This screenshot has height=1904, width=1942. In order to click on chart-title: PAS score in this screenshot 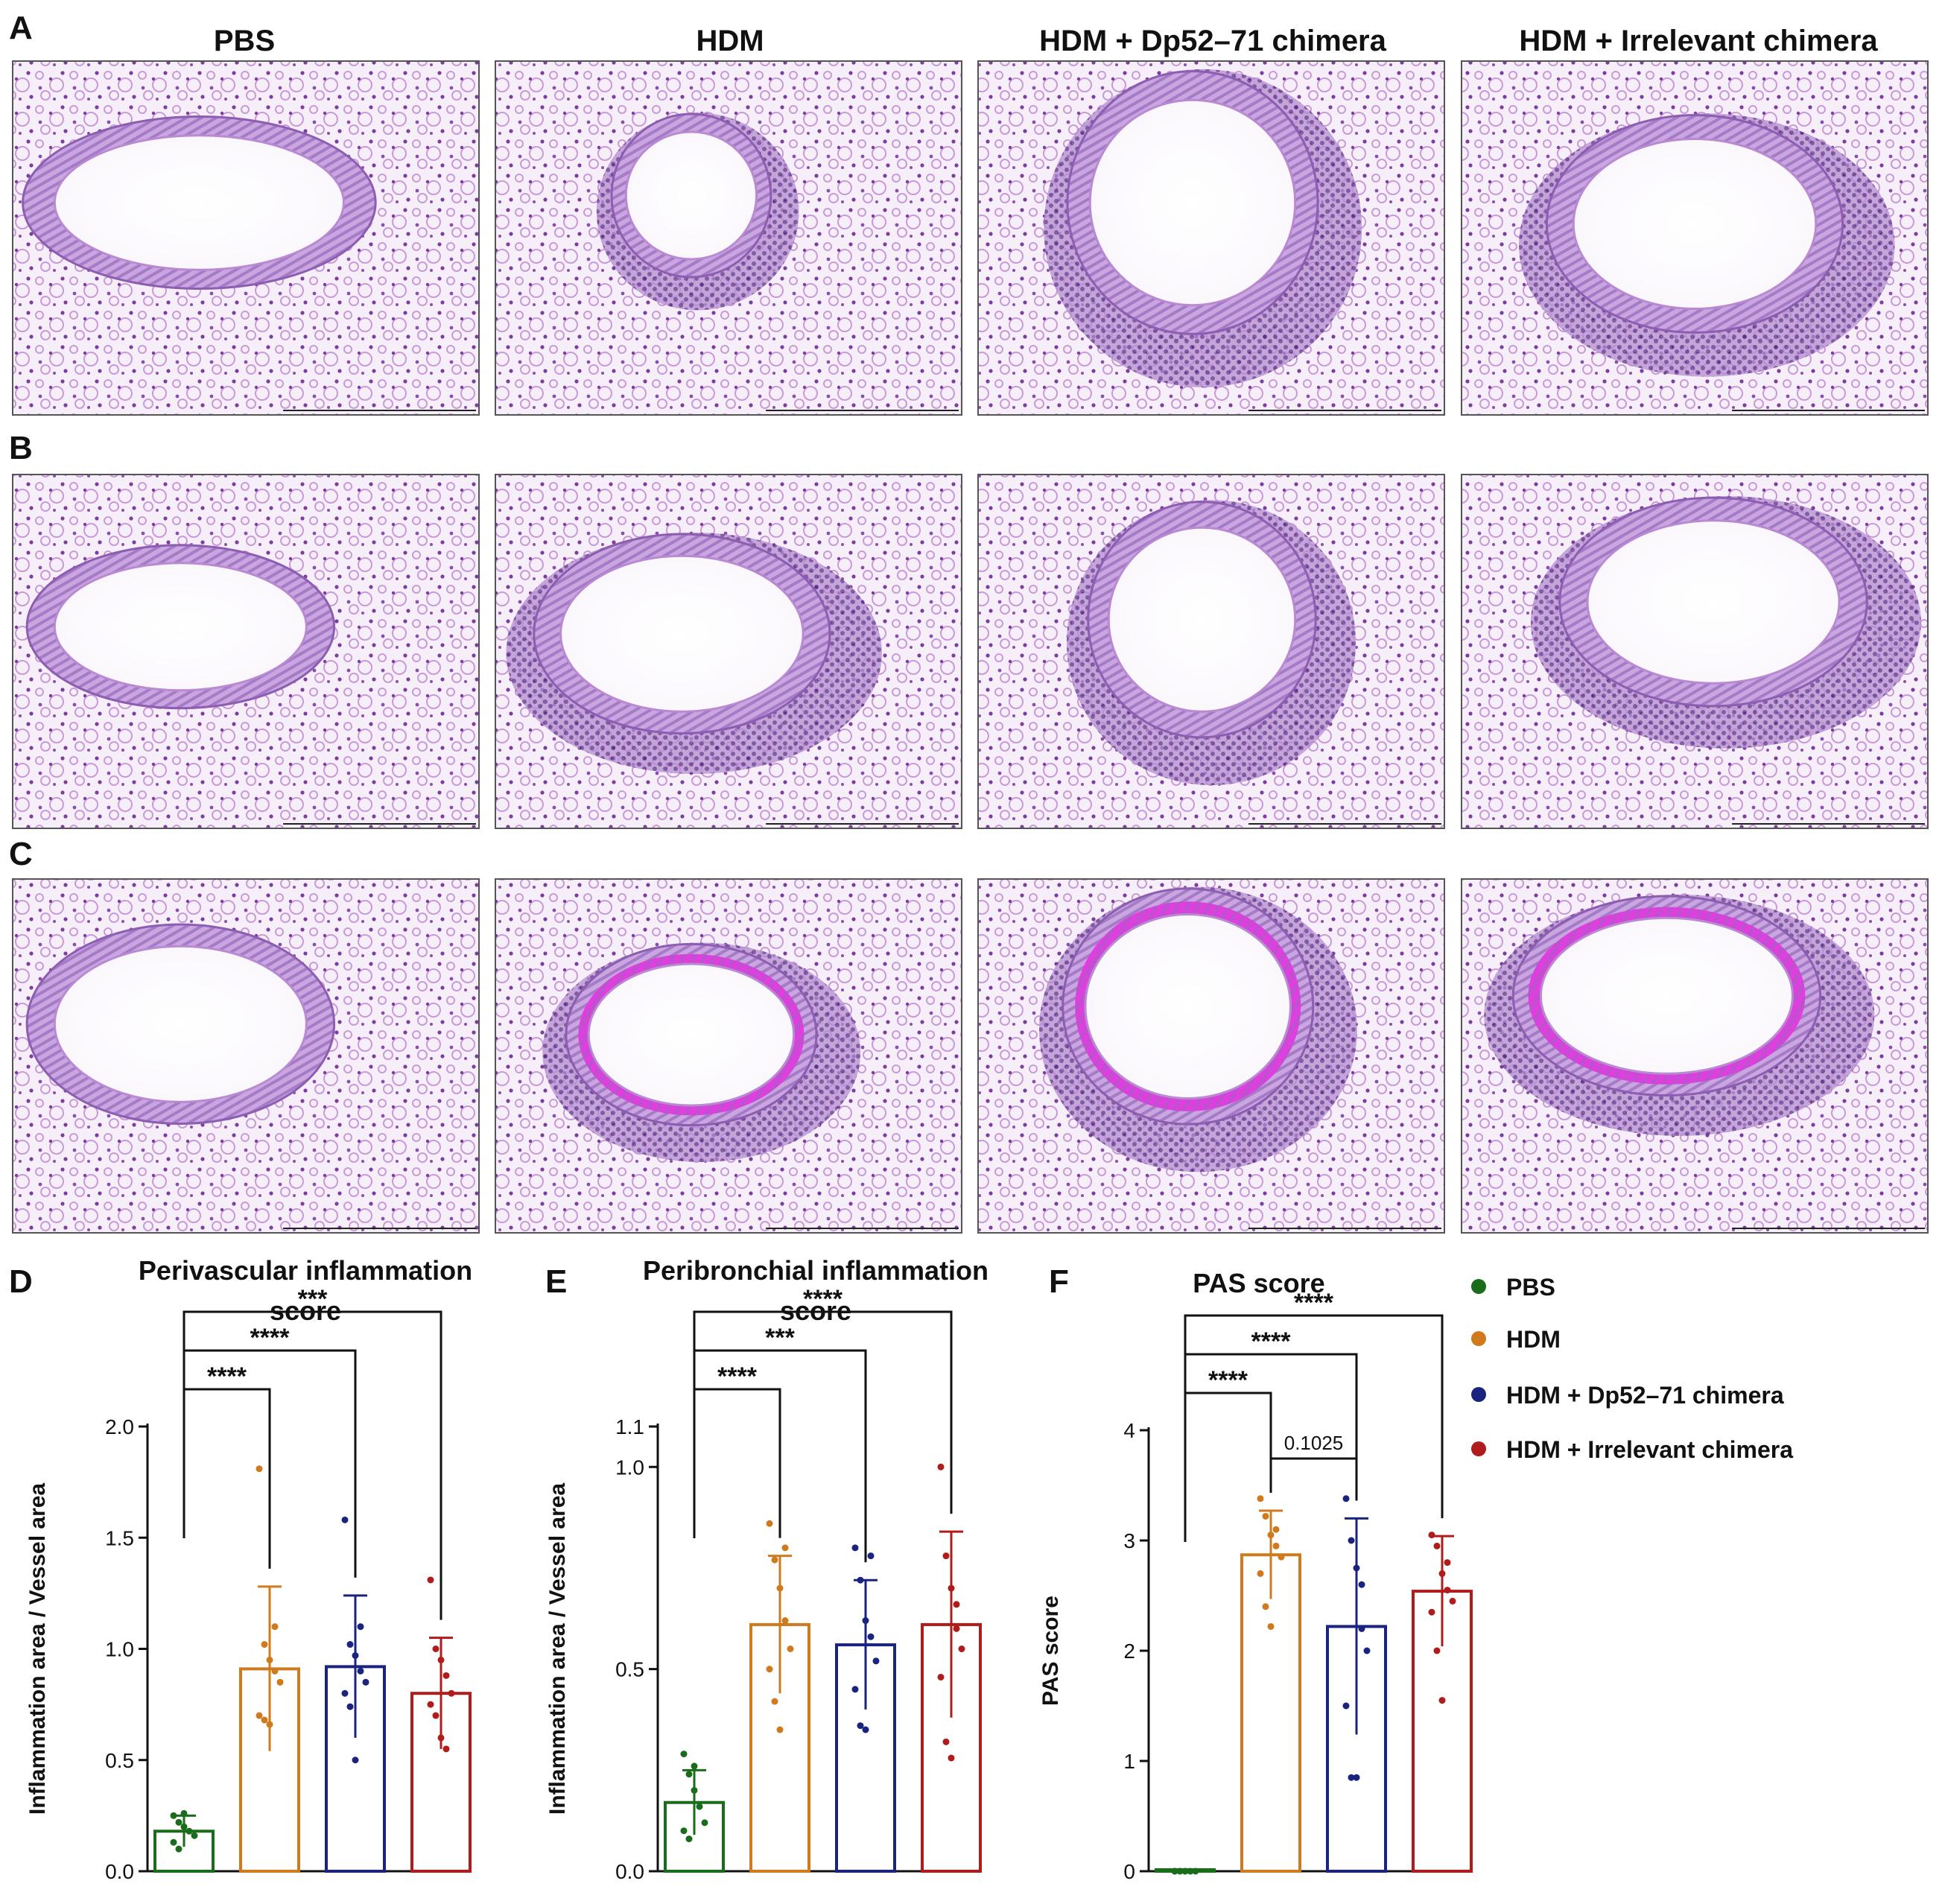, I will do `click(1258, 1283)`.